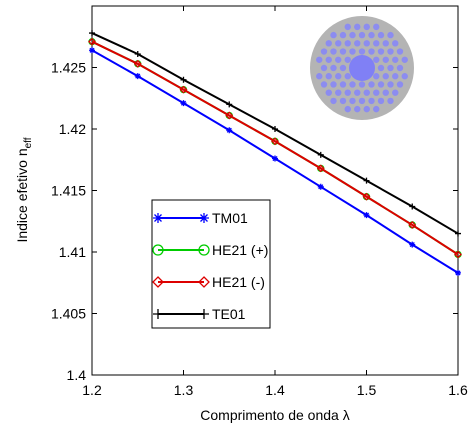  What do you see at coordinates (184, 390) in the screenshot?
I see `x-tick-label: 1.3` at bounding box center [184, 390].